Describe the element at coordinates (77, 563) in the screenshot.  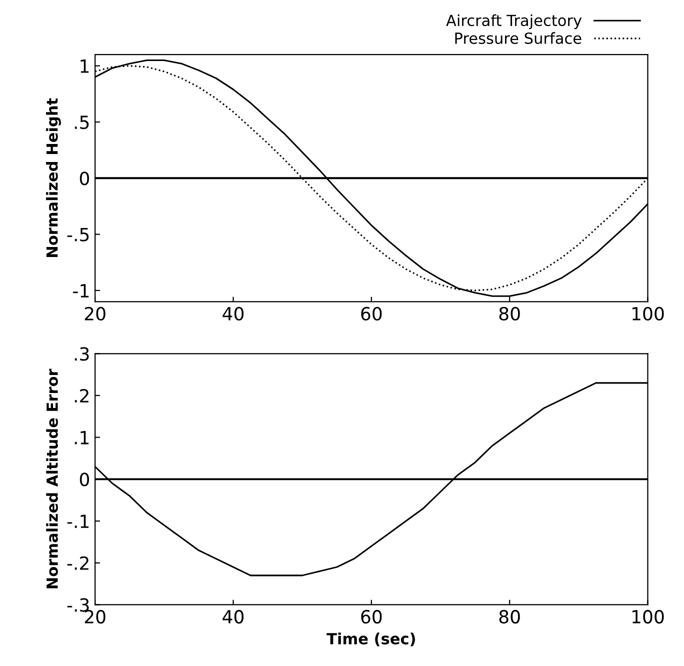
I see `y-tick-label: -.2` at that location.